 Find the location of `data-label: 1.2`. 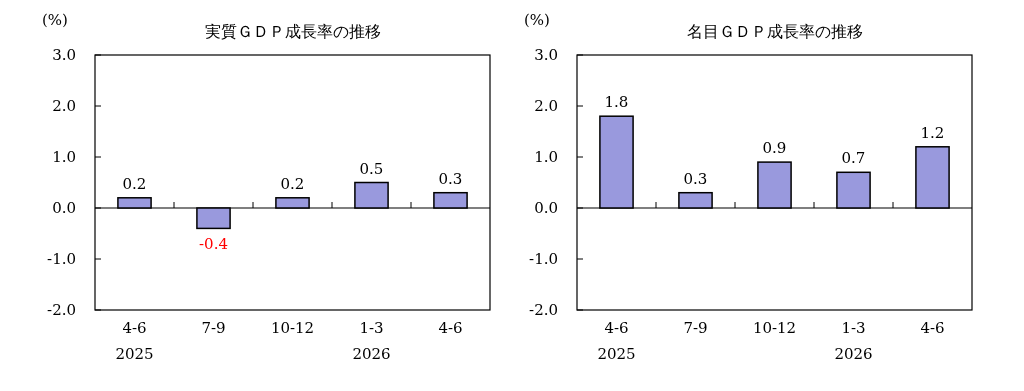

data-label: 1.2 is located at coordinates (932, 132).